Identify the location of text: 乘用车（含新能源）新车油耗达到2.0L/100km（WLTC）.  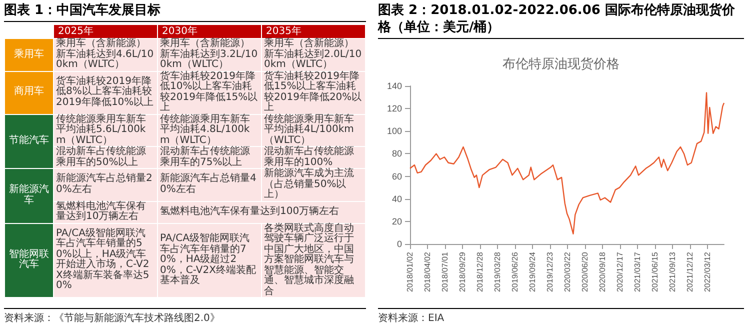
(313, 54).